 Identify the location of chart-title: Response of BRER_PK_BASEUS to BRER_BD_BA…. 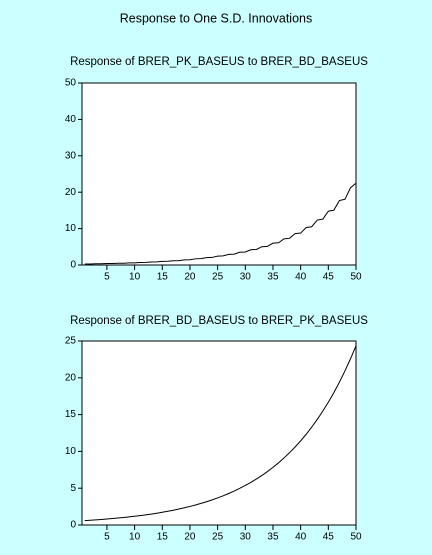
(219, 62).